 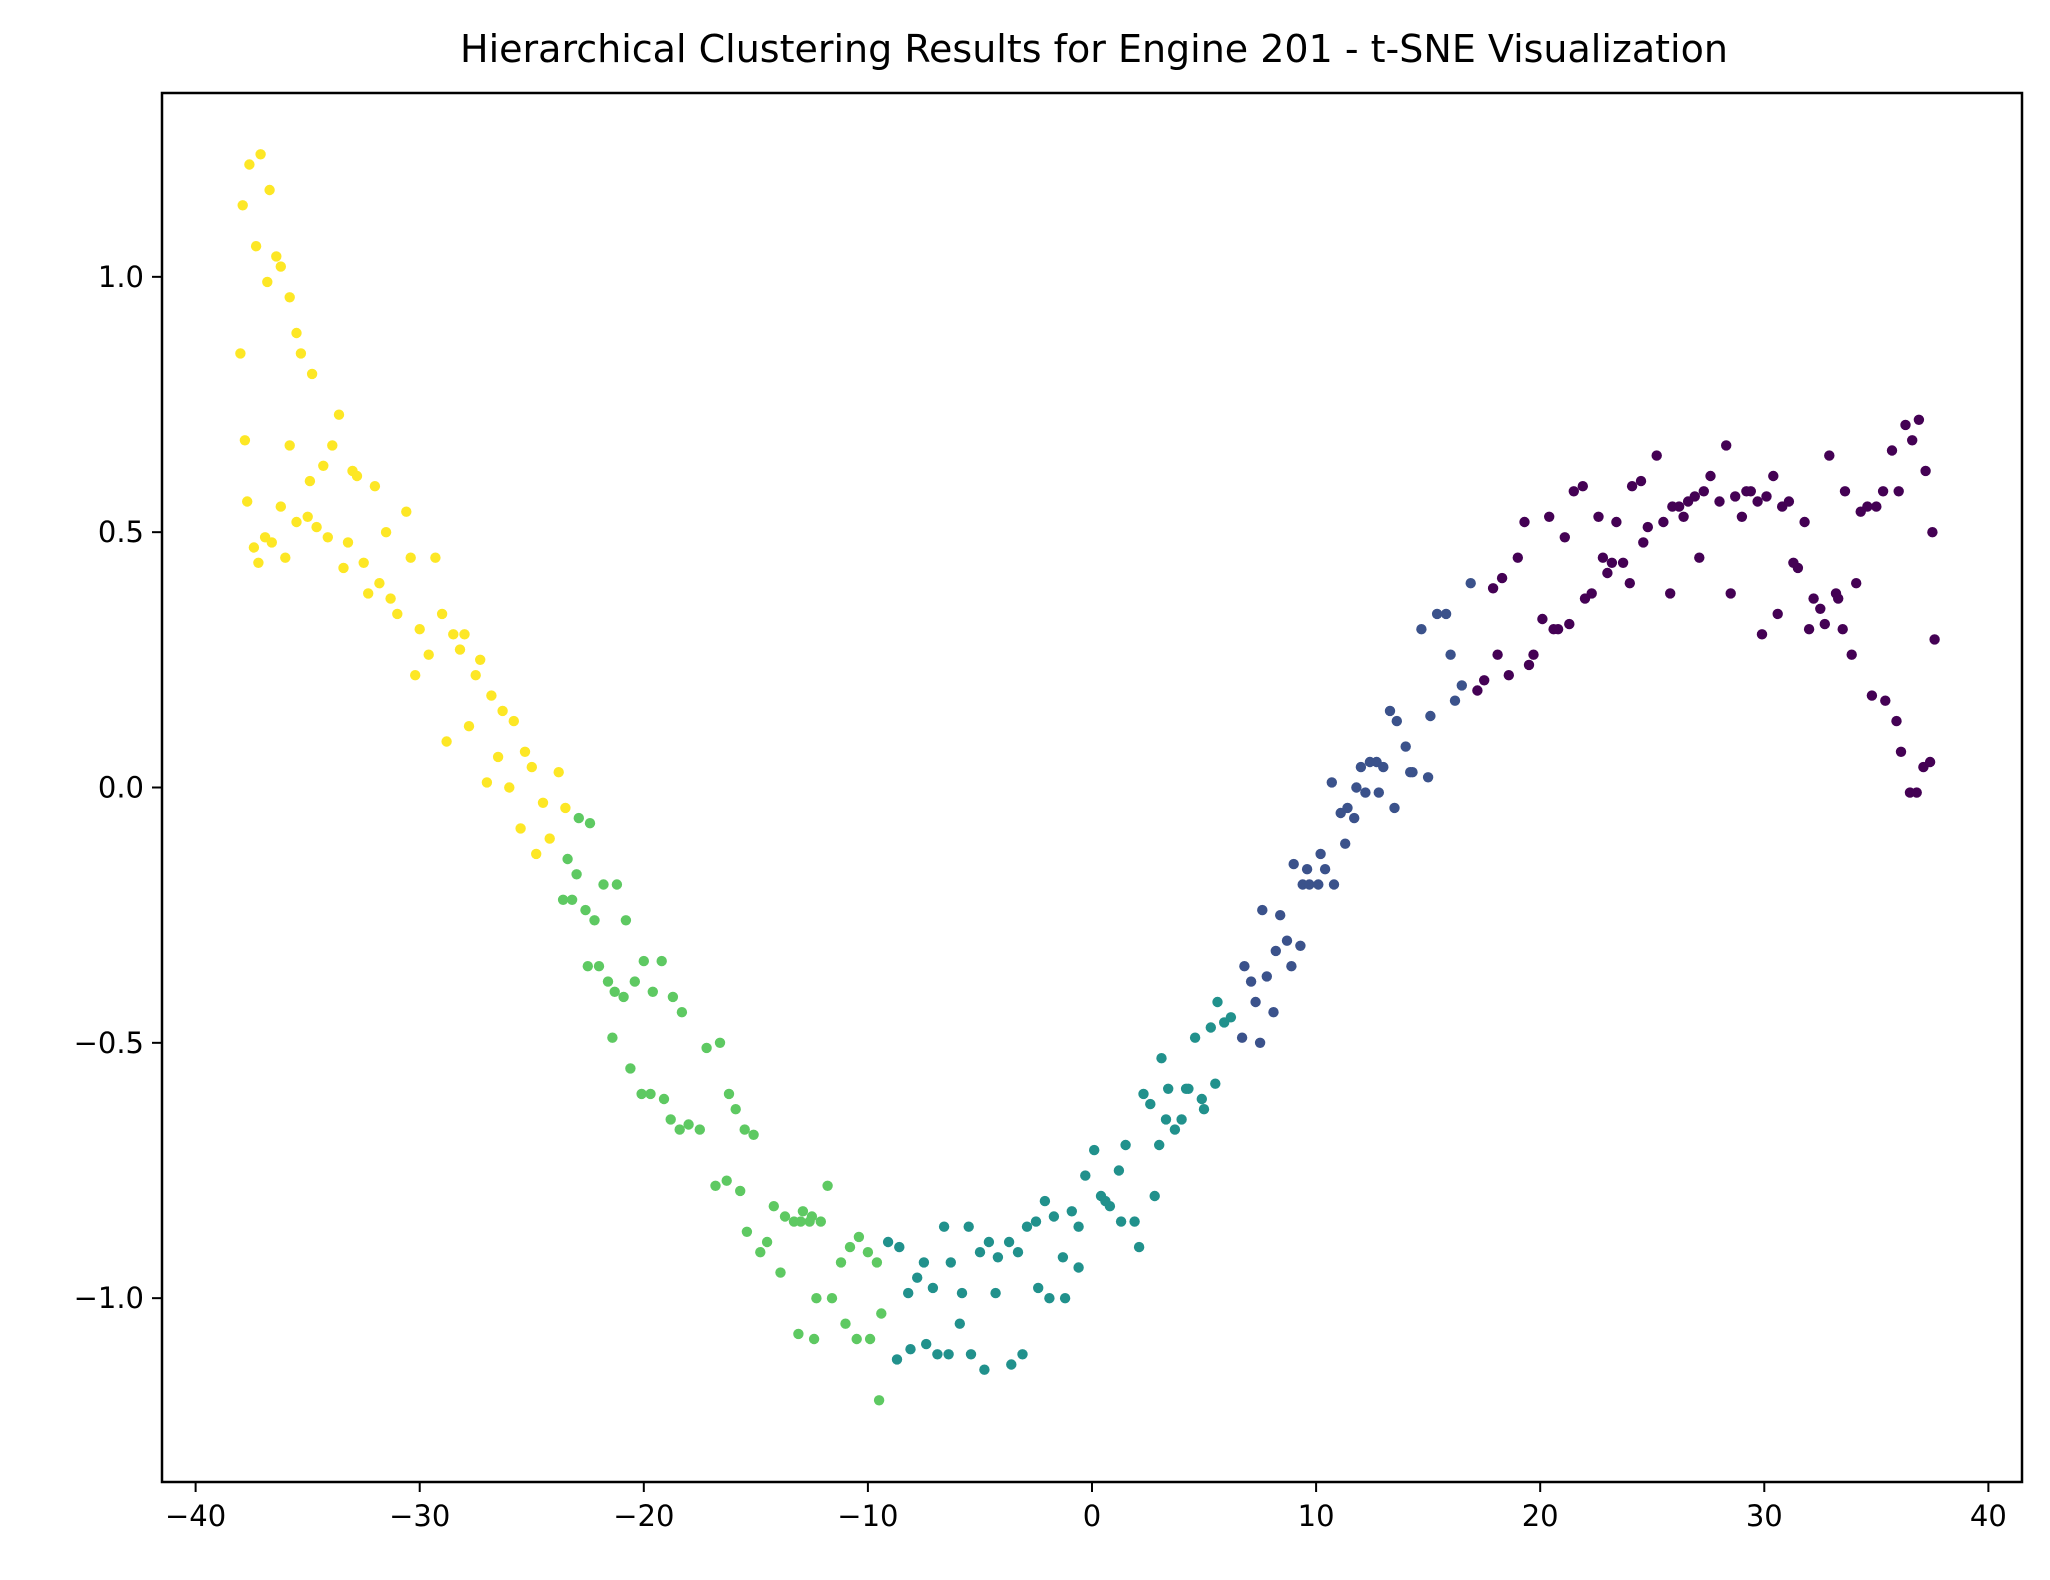 What do you see at coordinates (1988, 1516) in the screenshot?
I see `x-tick-label: 40` at bounding box center [1988, 1516].